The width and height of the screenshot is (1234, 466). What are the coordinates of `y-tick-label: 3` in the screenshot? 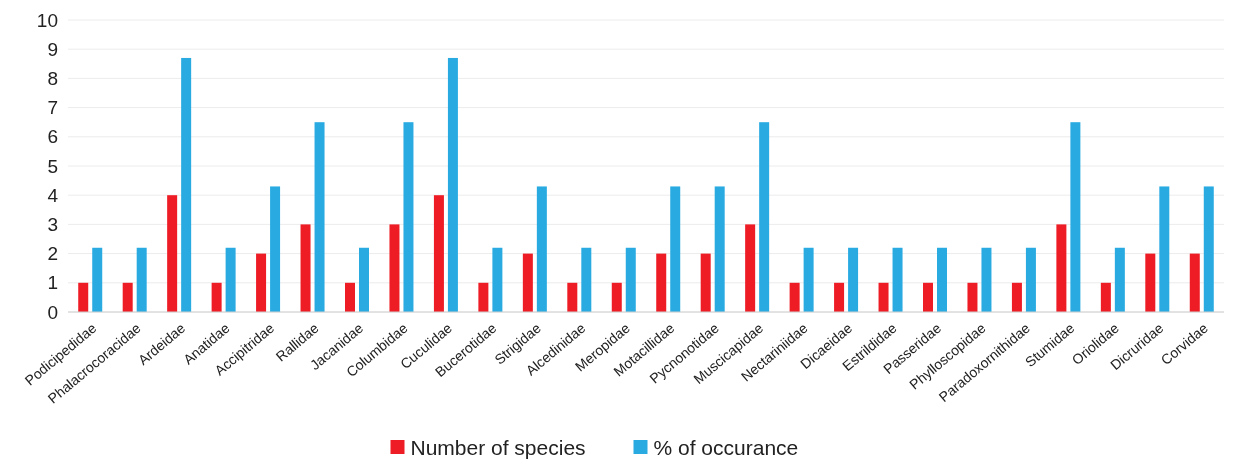 It's located at (52, 225).